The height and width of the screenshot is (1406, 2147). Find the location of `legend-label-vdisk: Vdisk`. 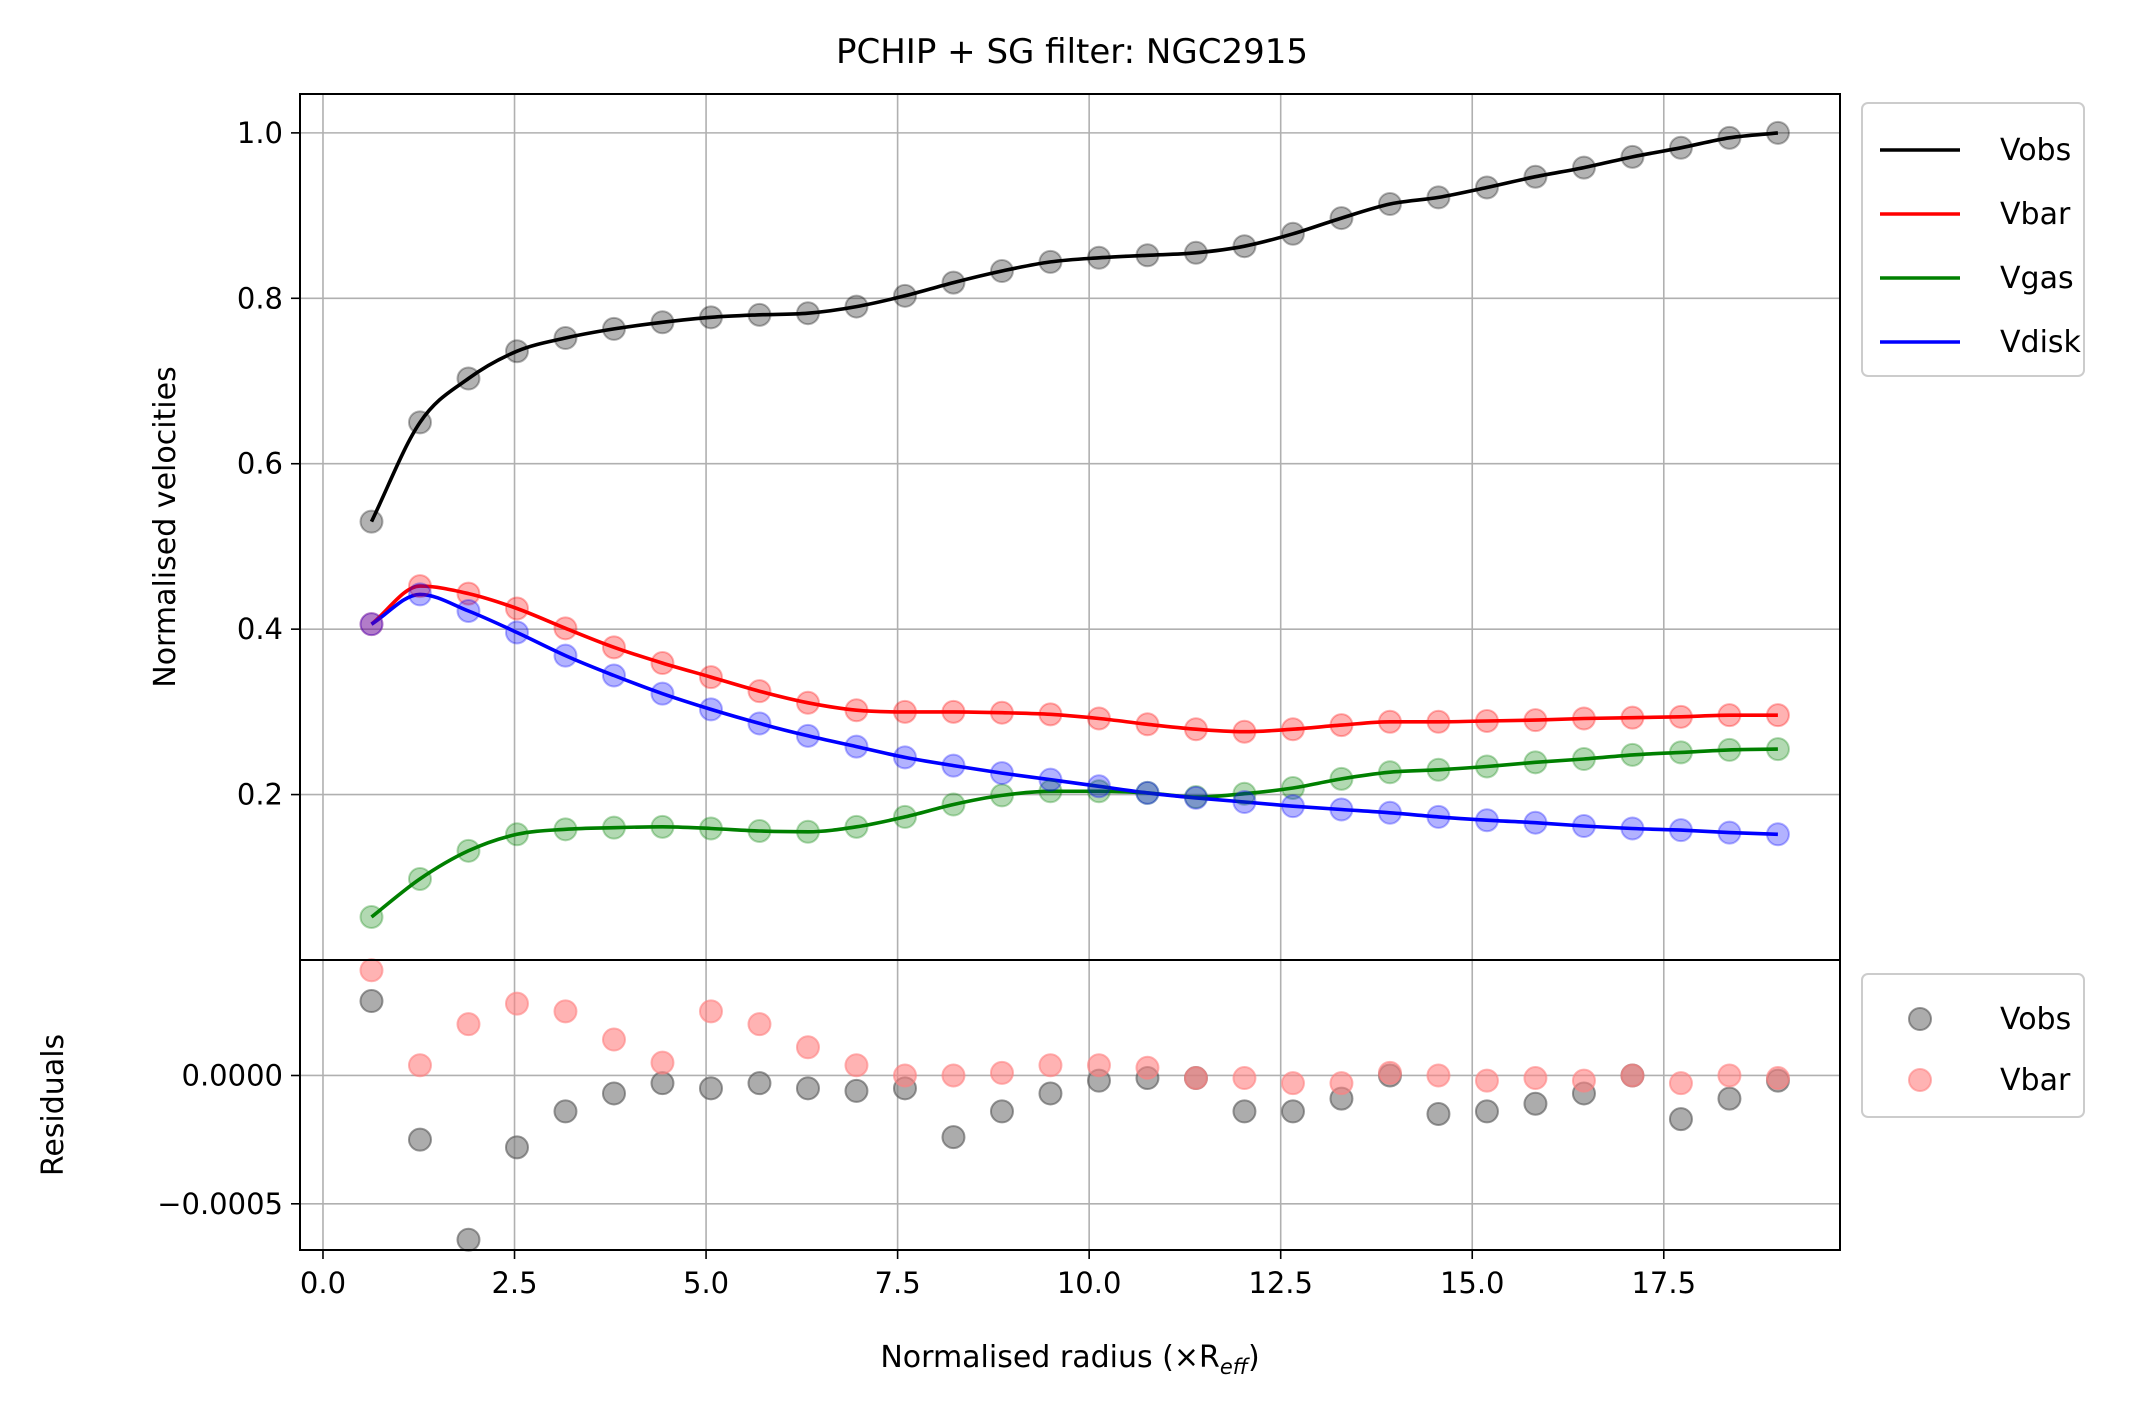

legend-label-vdisk: Vdisk is located at coordinates (2041, 342).